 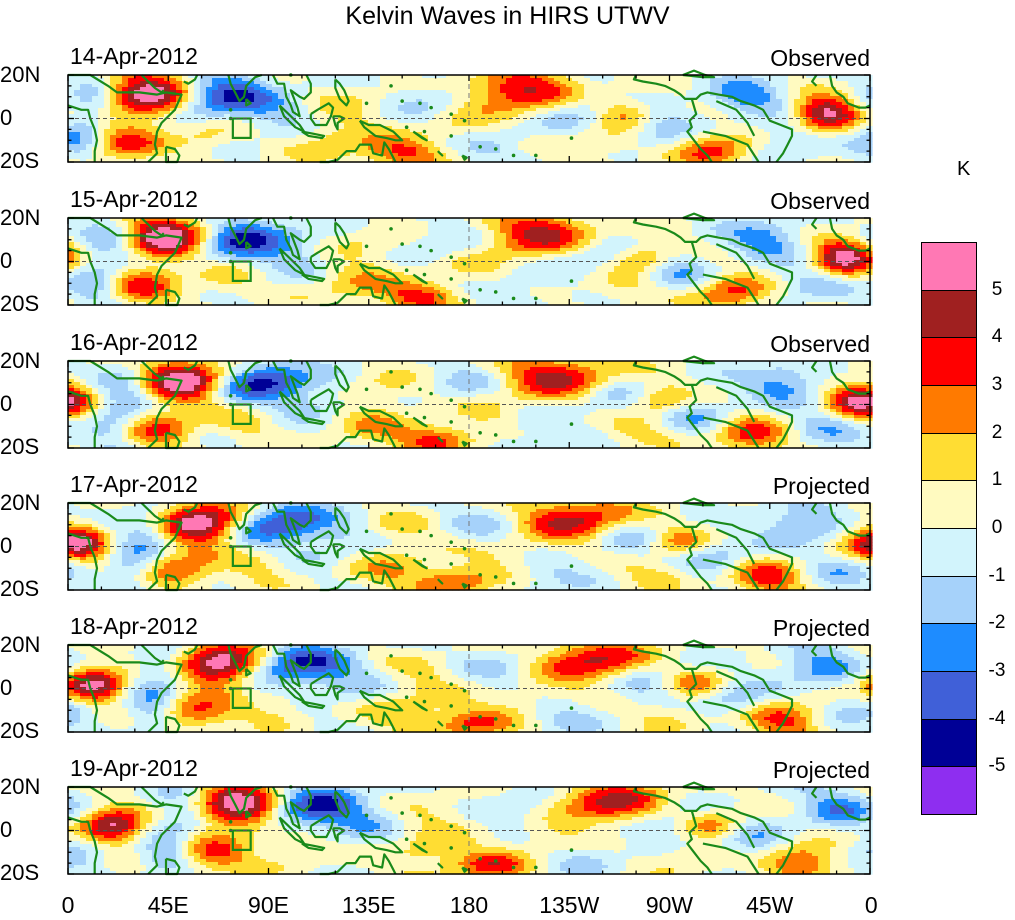 What do you see at coordinates (997, 576) in the screenshot?
I see `colorbar-tick-label: -1` at bounding box center [997, 576].